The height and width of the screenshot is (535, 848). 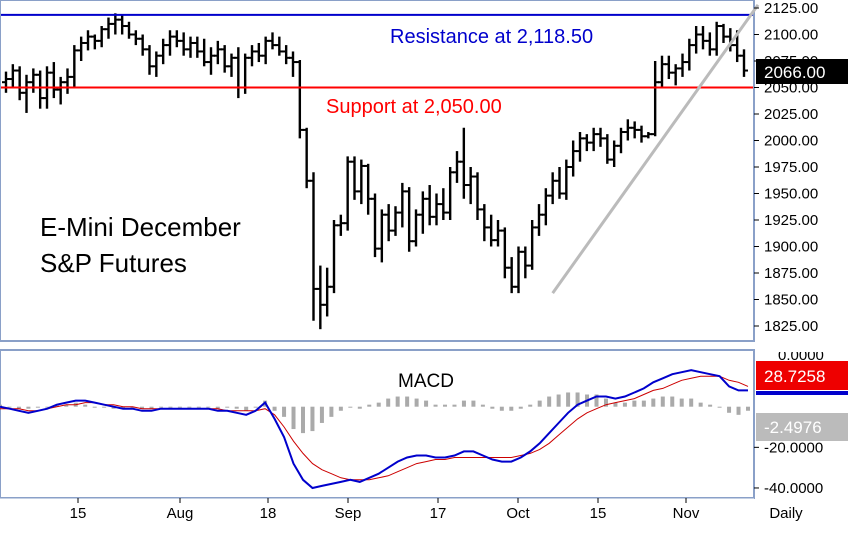 I want to click on chart-subtitle: S&P Futures, so click(x=113, y=263).